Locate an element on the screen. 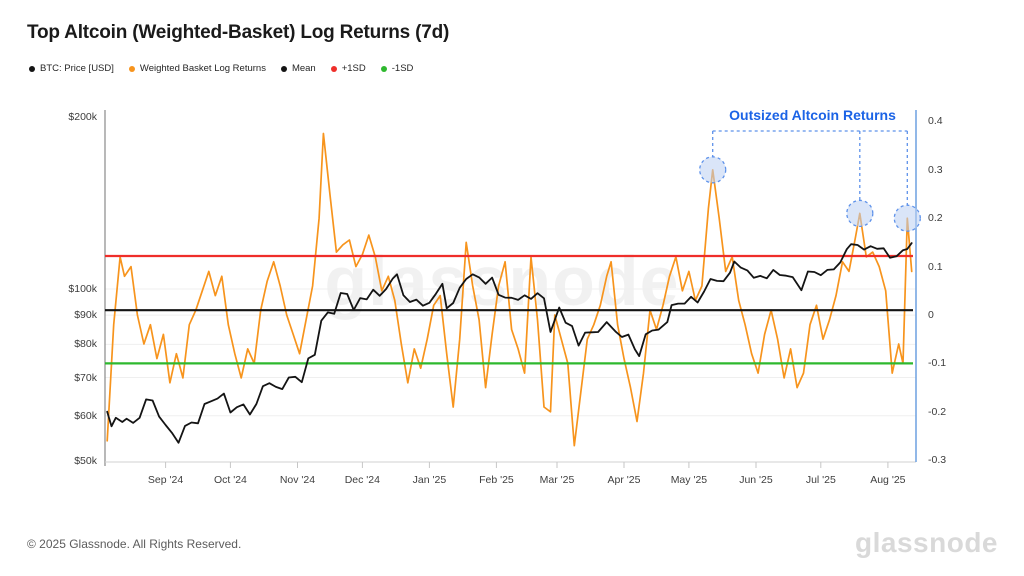 This screenshot has width=1024, height=576. x-axis-month-label: Jun '25 is located at coordinates (756, 480).